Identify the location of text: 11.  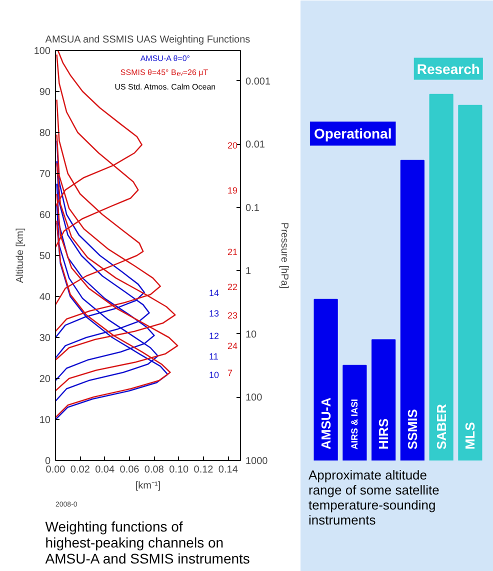
(213, 356).